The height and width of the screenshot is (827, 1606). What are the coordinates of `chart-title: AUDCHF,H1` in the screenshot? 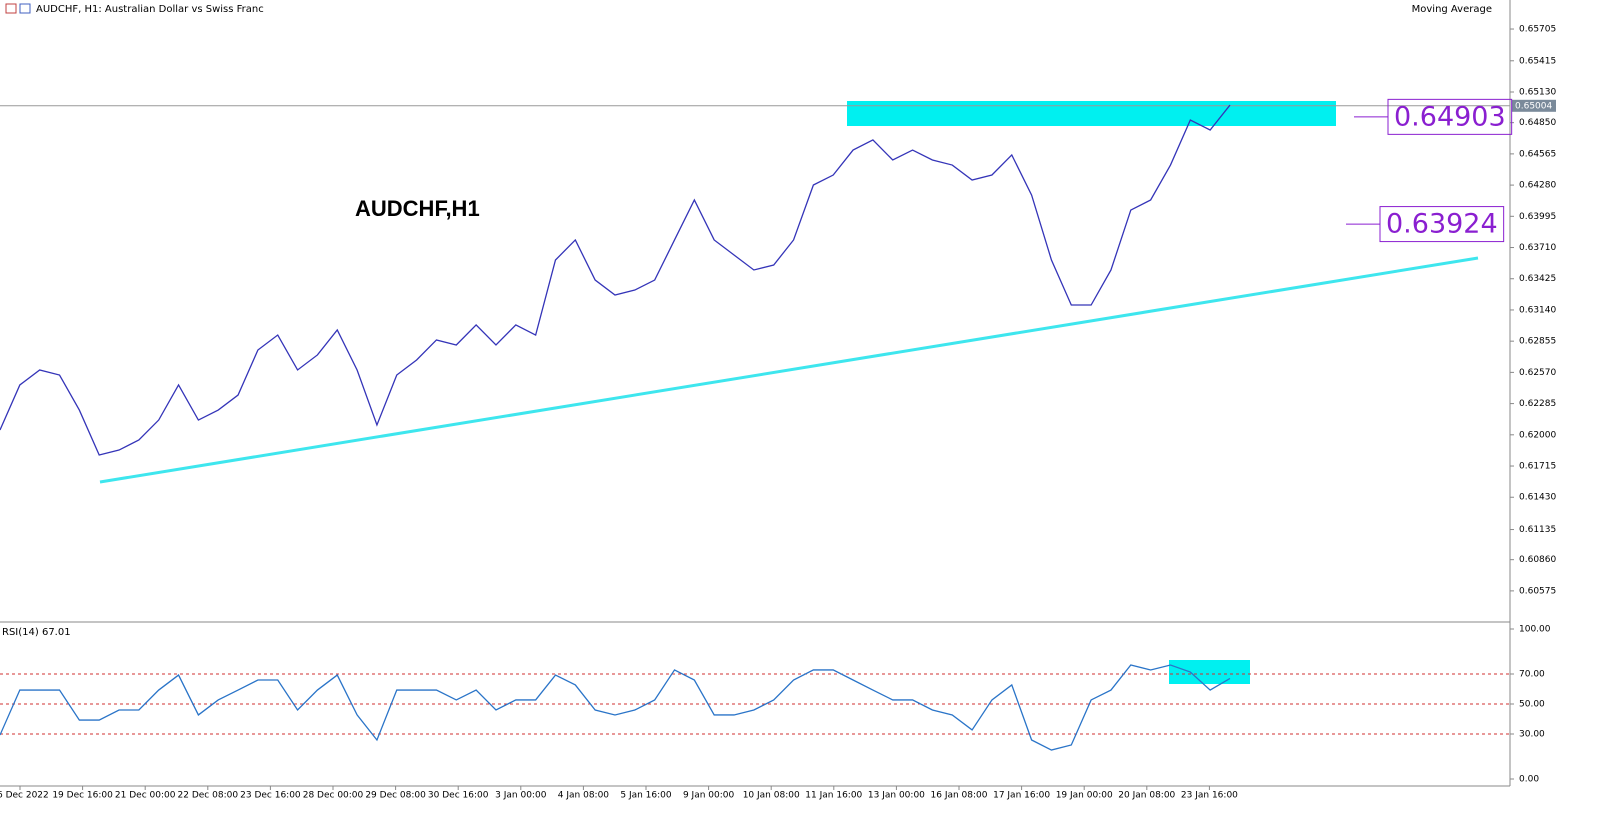 It's located at (417, 208).